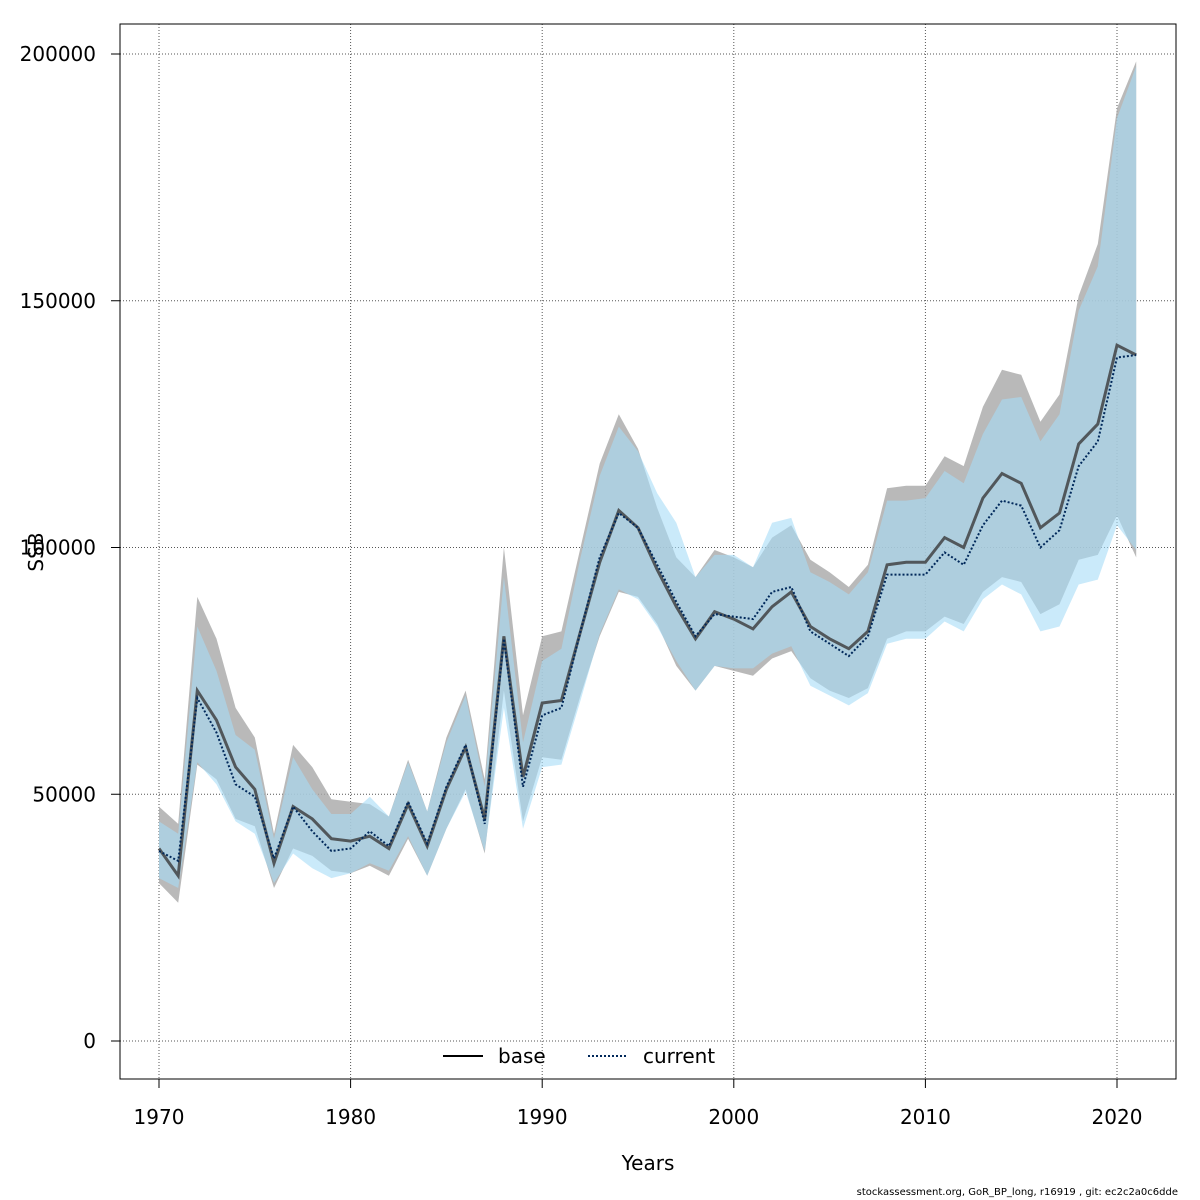  Describe the element at coordinates (89, 1041) in the screenshot. I see `y-tick-label: 0` at that location.